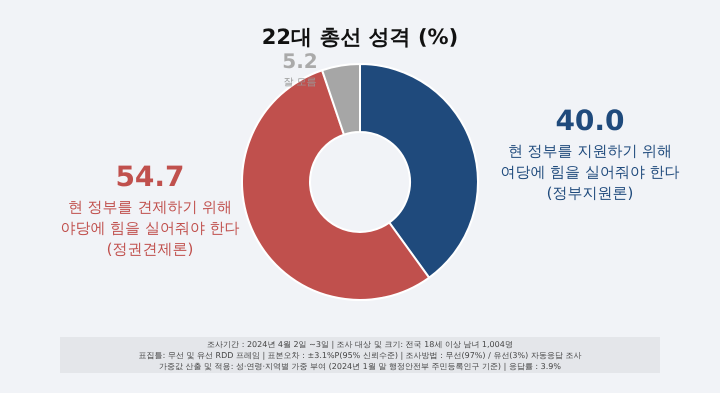  Describe the element at coordinates (360, 344) in the screenshot. I see `text: 조사기간 : 2024년 4월 2일 ~3일 | 조사 대상 및 크기: 전국 18세 이상 남녀 1,004명` at that location.